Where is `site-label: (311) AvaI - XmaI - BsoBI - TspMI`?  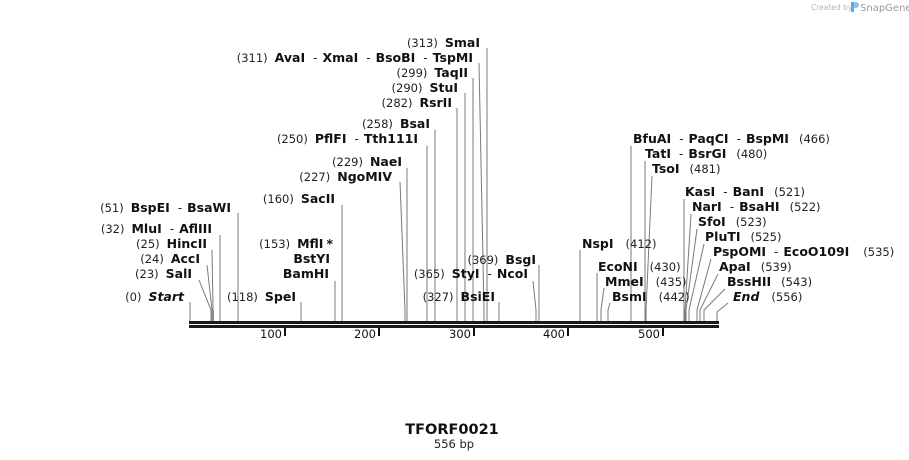
site-label: (311) AvaI - XmaI - BsoBI - TspMI is located at coordinates (355, 57).